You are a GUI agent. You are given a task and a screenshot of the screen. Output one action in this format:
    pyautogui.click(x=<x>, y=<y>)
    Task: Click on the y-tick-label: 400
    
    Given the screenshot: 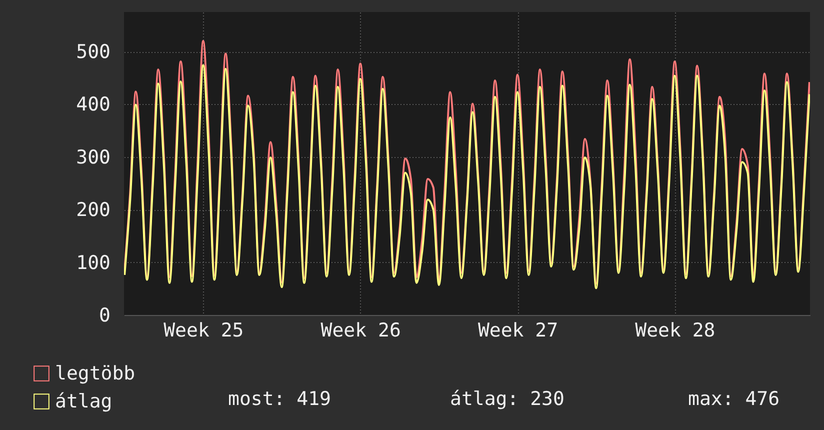 What is the action you would take?
    pyautogui.click(x=93, y=105)
    